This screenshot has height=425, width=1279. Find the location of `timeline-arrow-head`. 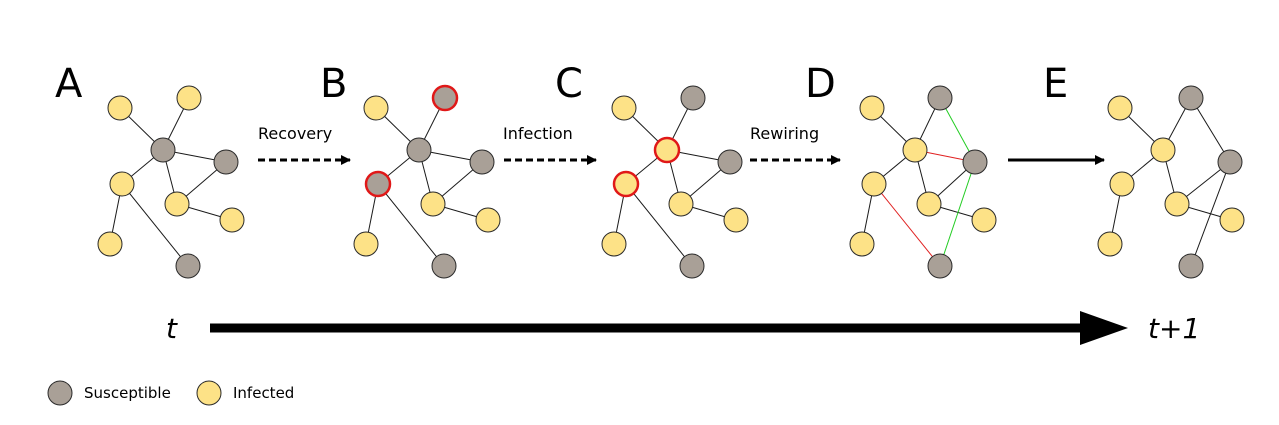

timeline-arrow-head is located at coordinates (1104, 328).